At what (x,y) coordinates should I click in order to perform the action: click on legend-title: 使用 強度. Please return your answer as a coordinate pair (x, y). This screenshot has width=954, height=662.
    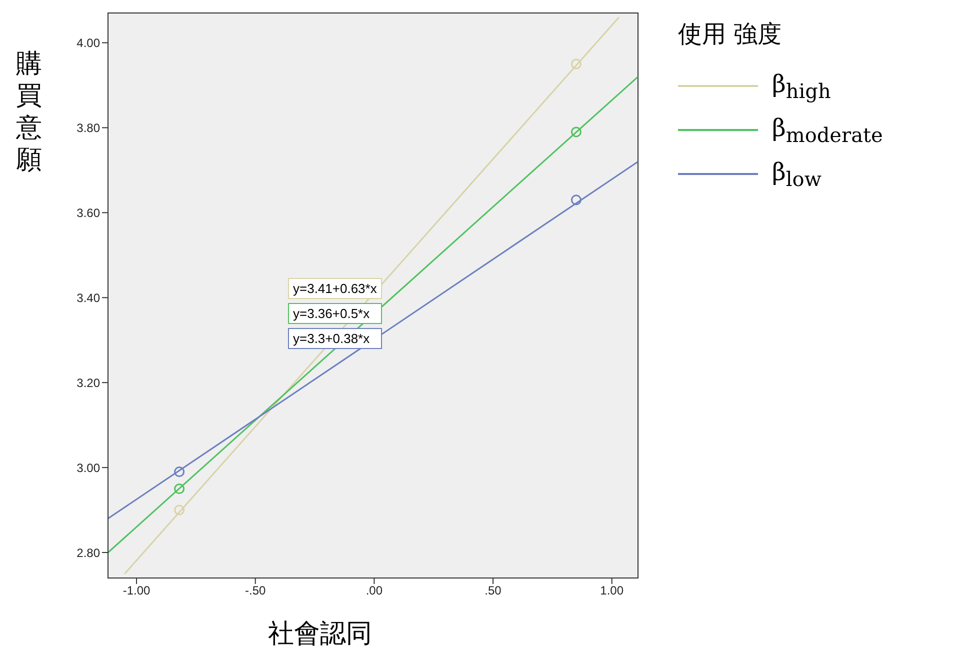
    Looking at the image, I should click on (730, 34).